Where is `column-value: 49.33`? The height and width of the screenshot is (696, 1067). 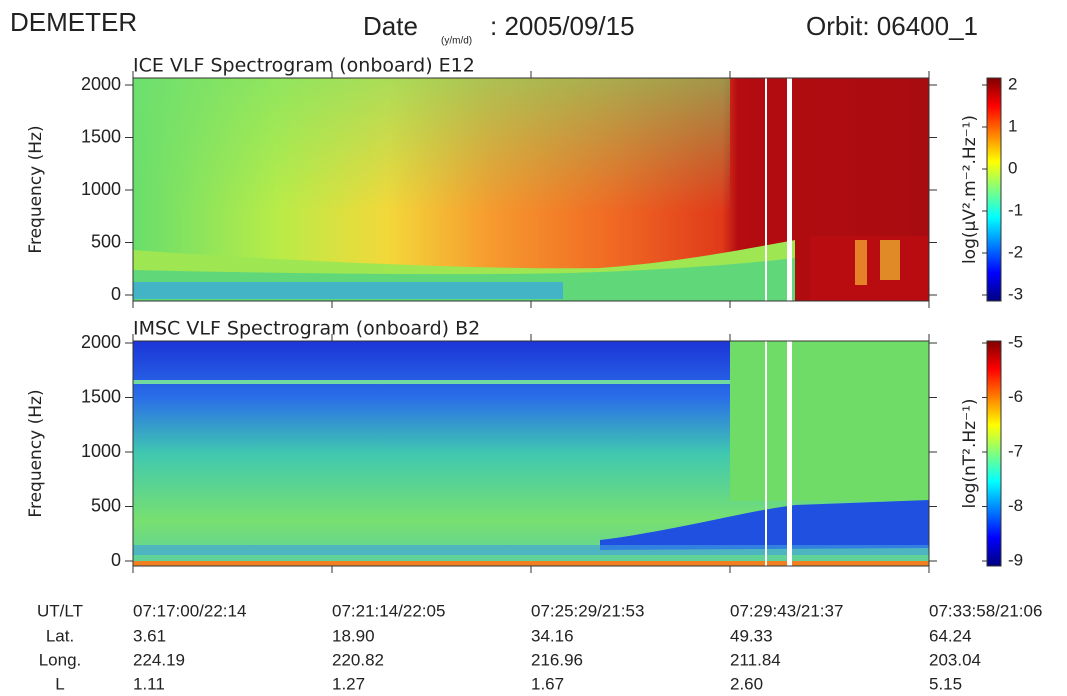 column-value: 49.33 is located at coordinates (751, 635).